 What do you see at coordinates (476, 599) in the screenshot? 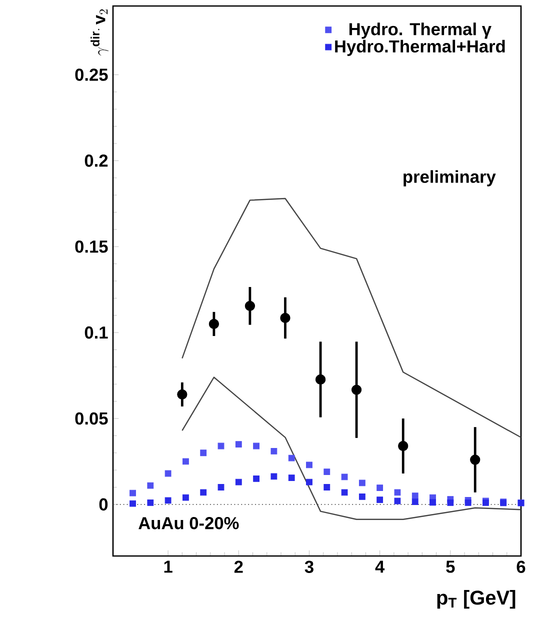
I see `x-axis-title: p$_{T}$ [GeV]` at bounding box center [476, 599].